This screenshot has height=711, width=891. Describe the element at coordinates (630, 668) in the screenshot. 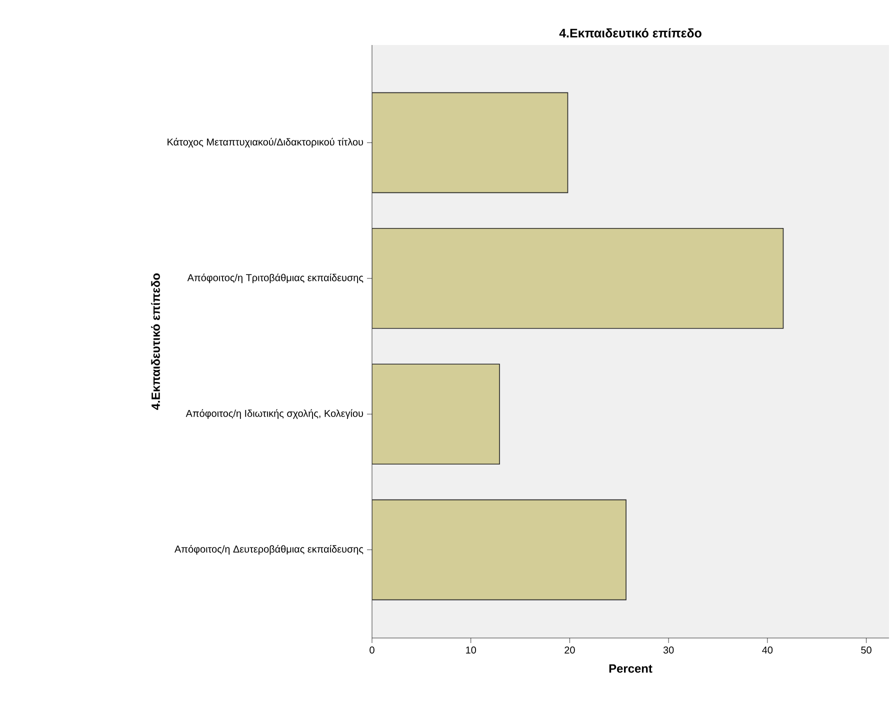

I see `x-axis-title: Percent` at that location.